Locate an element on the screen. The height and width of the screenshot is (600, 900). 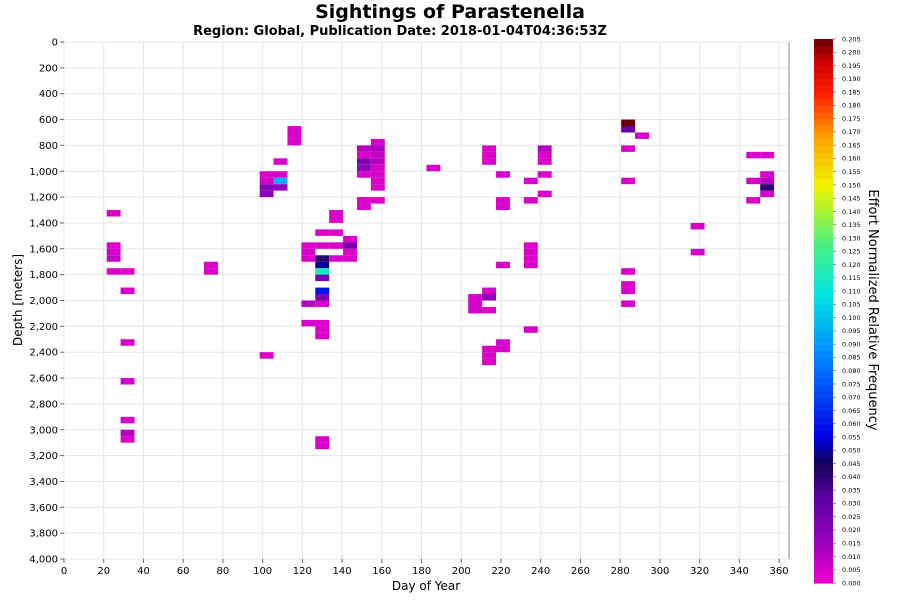
colorbar-tick-label: 0.025 is located at coordinates (851, 517).